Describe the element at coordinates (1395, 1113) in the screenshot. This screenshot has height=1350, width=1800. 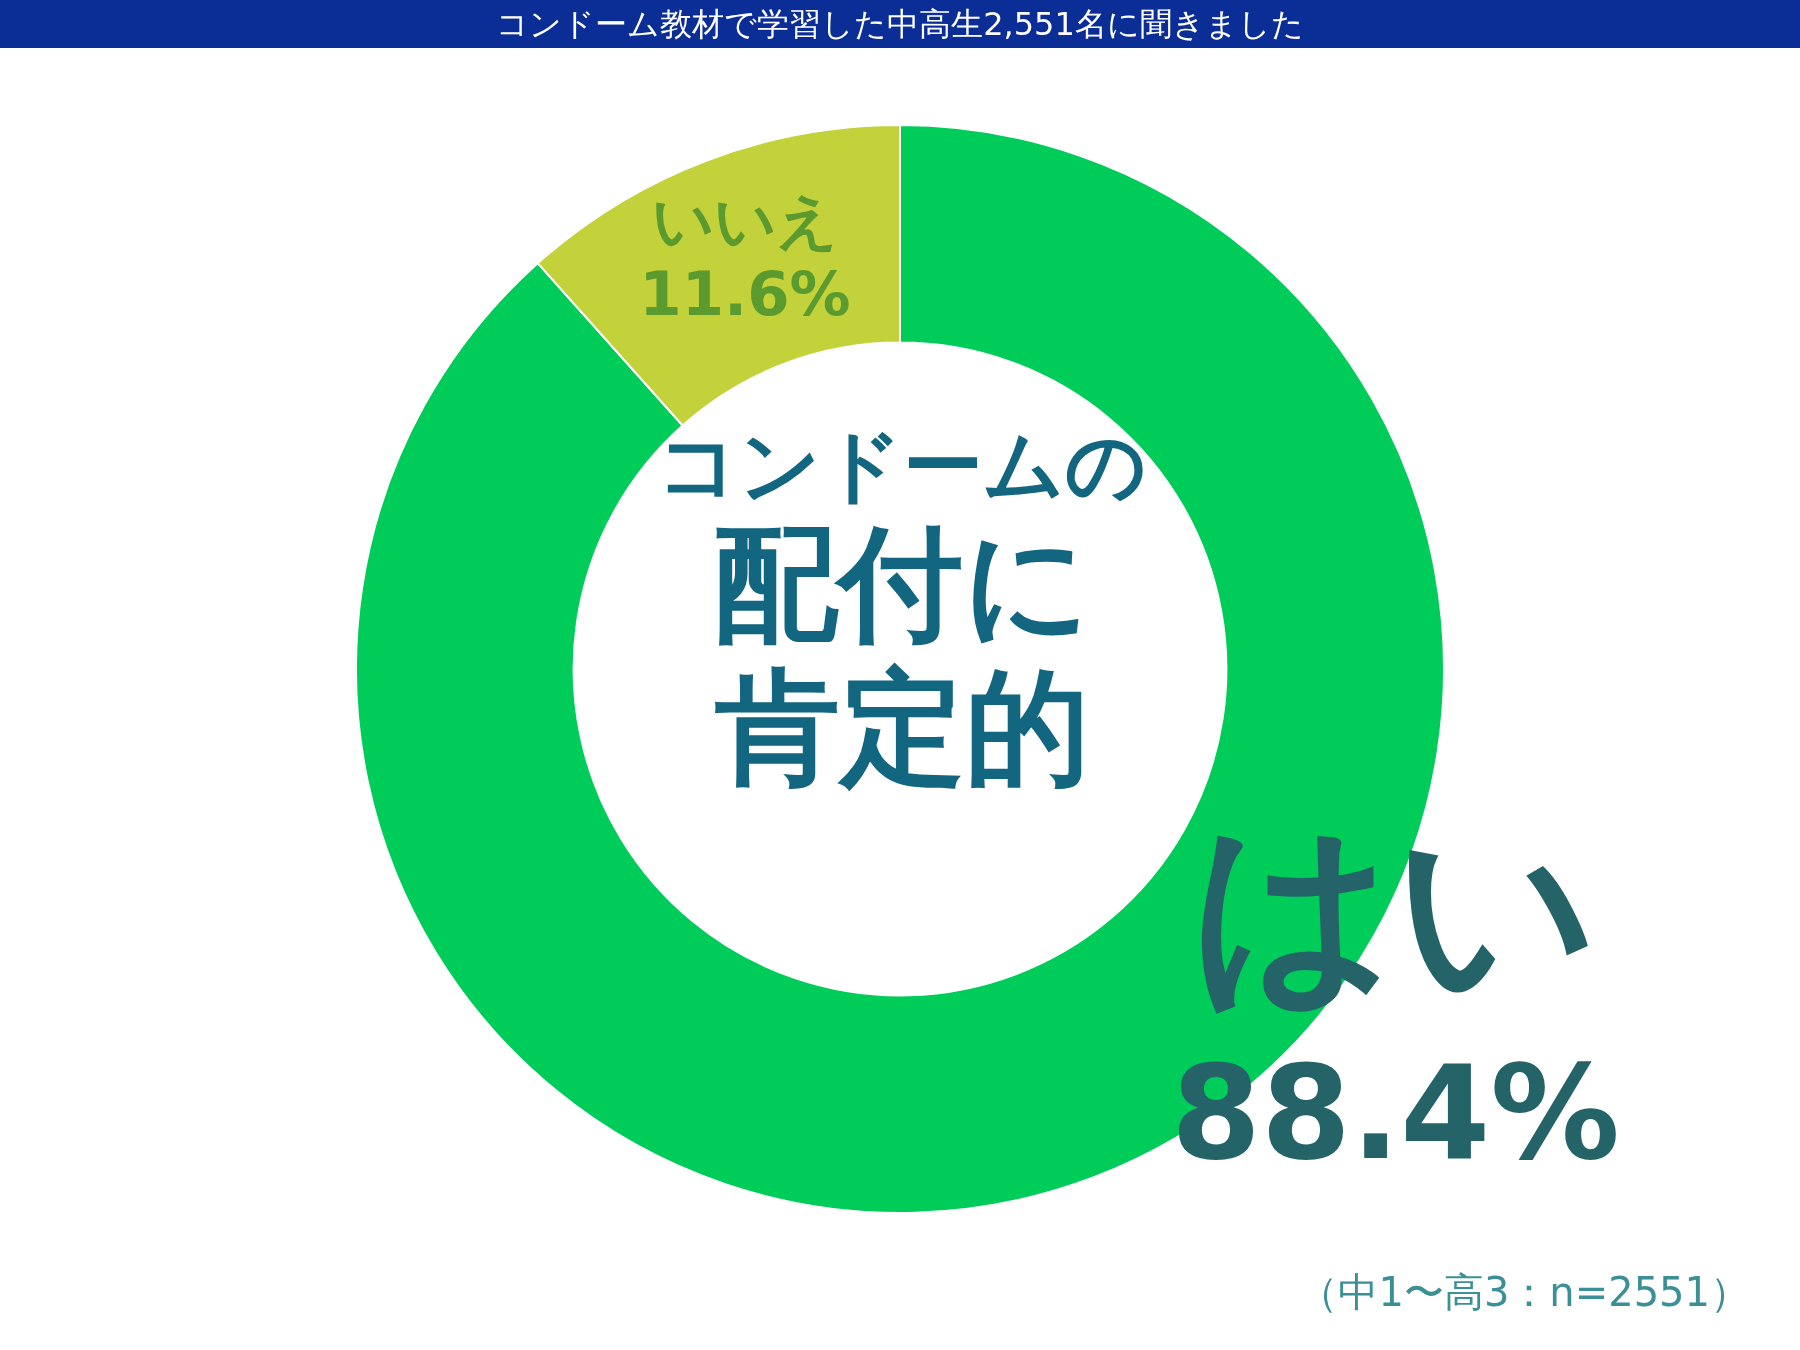
I see `data-label: 88.4%` at that location.